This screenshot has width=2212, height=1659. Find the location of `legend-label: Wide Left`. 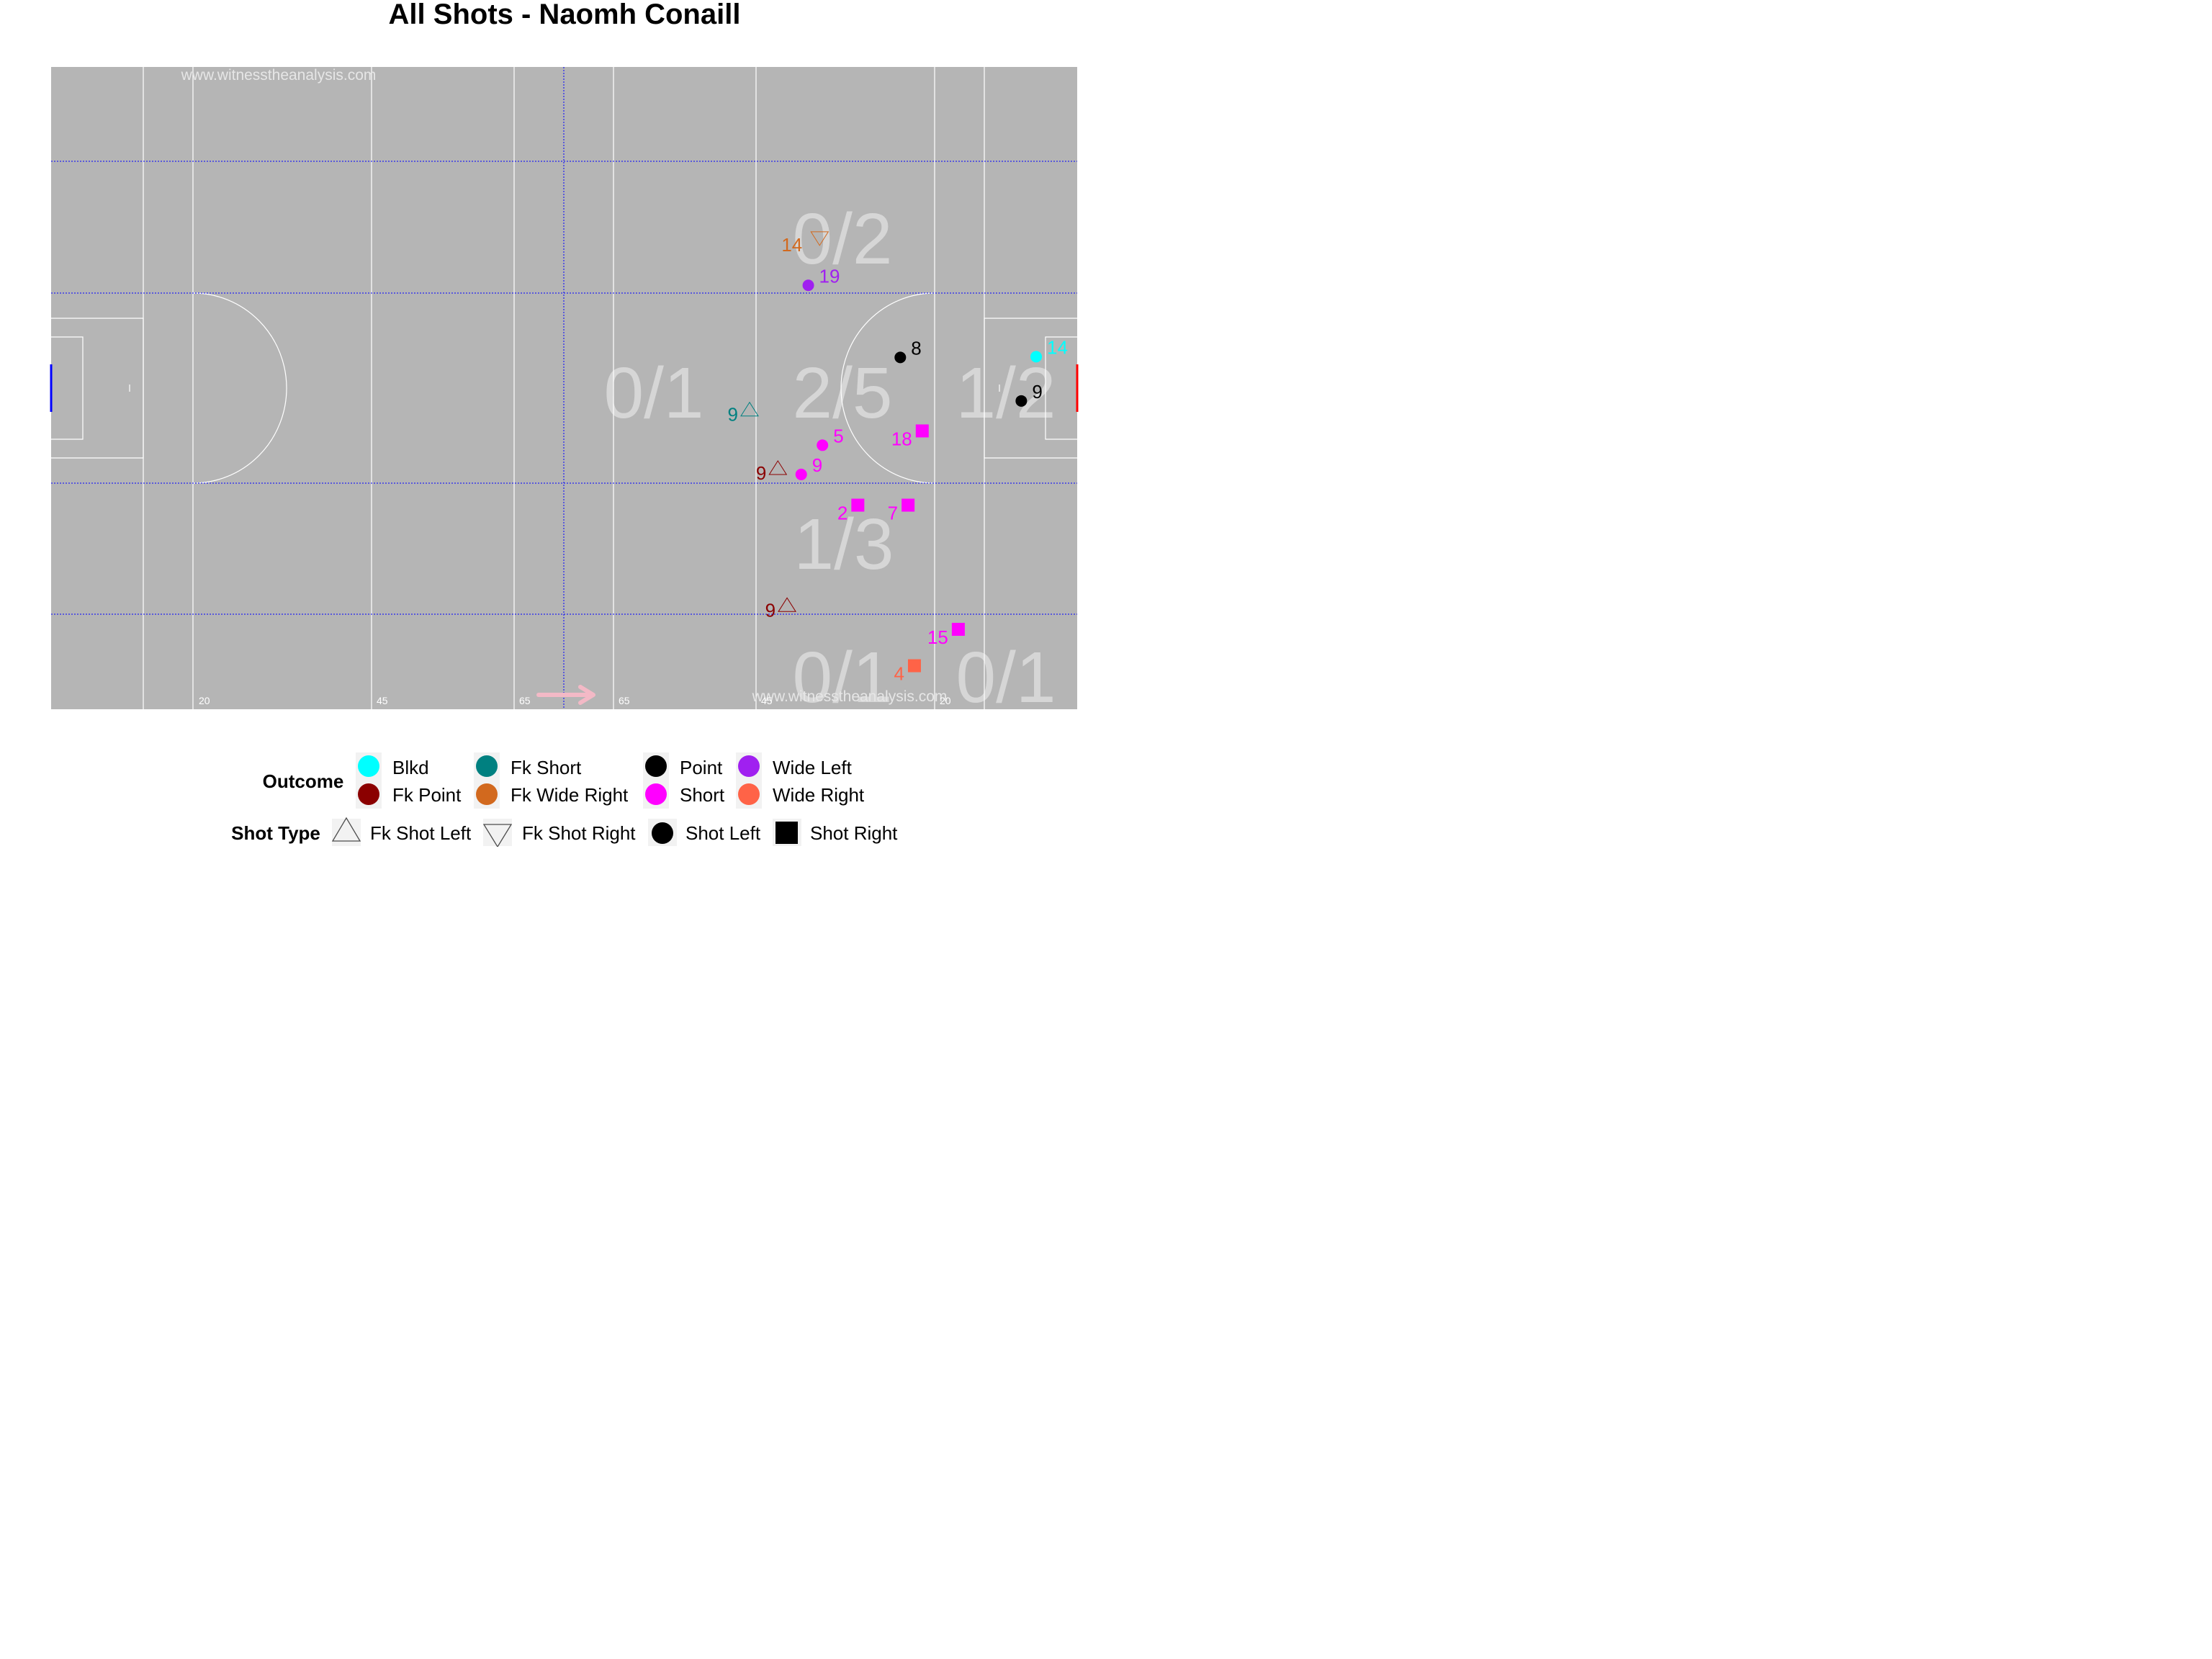

legend-label: Wide Left is located at coordinates (813, 767).